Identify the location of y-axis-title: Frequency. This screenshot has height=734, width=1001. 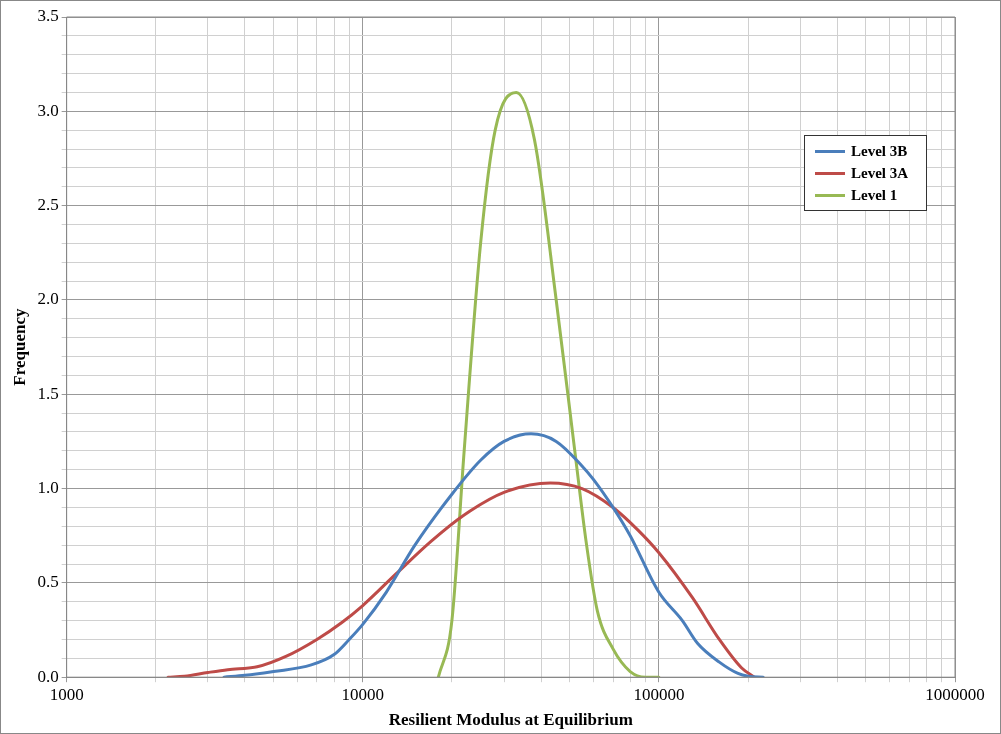
(19, 347).